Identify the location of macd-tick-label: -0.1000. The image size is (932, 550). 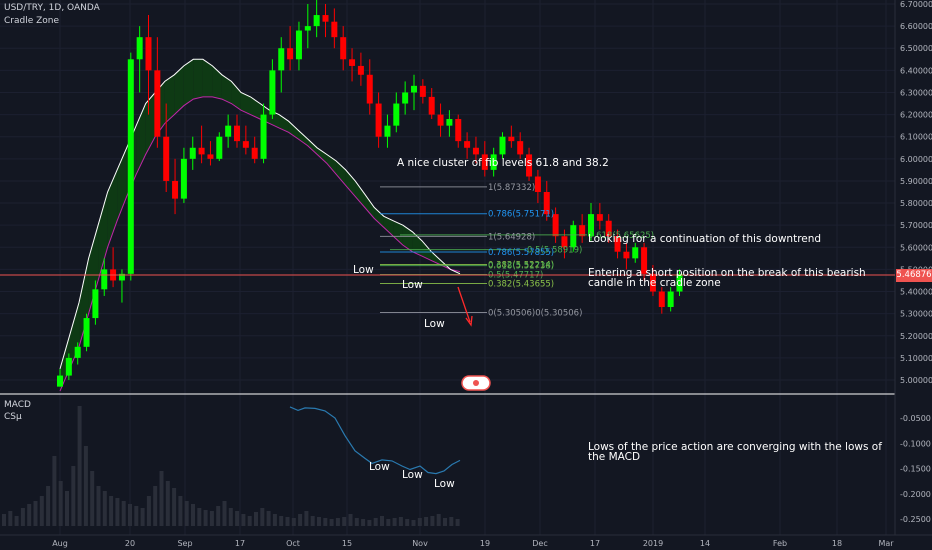
(915, 443).